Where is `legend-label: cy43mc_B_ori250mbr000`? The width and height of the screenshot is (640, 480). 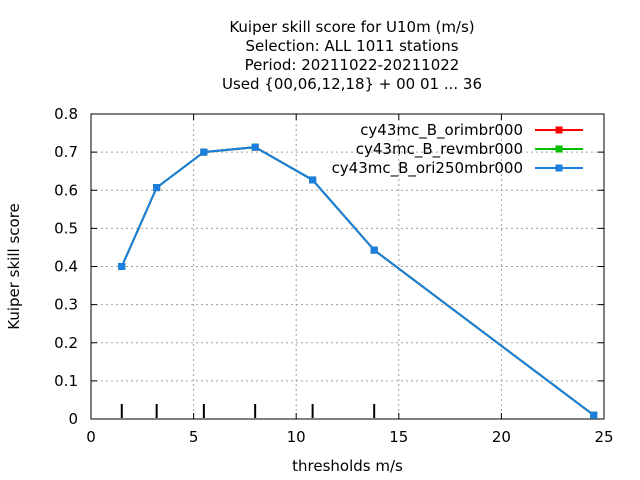 legend-label: cy43mc_B_ori250mbr000 is located at coordinates (427, 168).